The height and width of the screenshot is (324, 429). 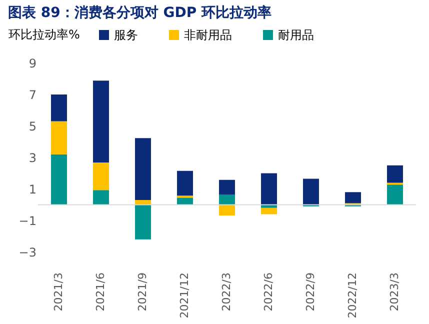 I want to click on y-tick-label: −3, so click(x=27, y=253).